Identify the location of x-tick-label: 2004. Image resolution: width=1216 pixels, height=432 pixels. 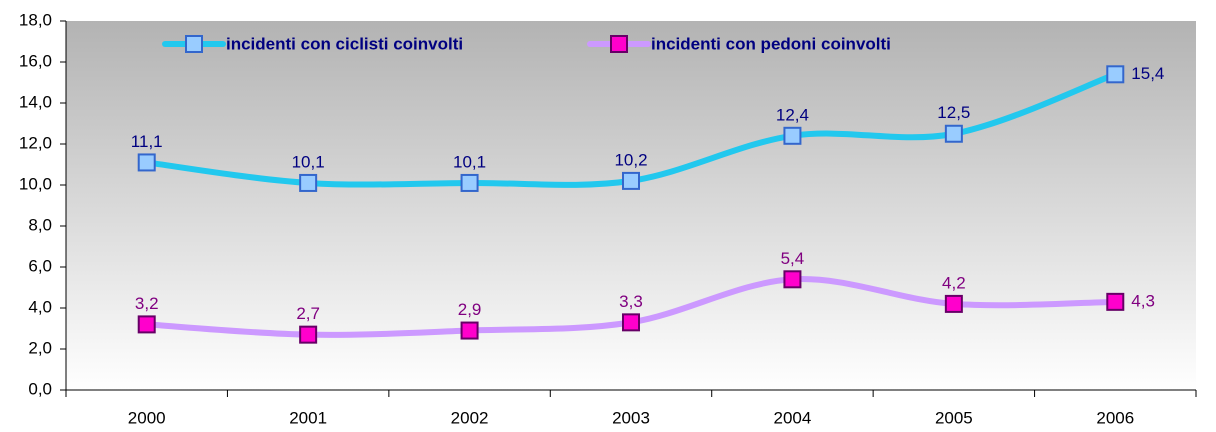
(793, 417).